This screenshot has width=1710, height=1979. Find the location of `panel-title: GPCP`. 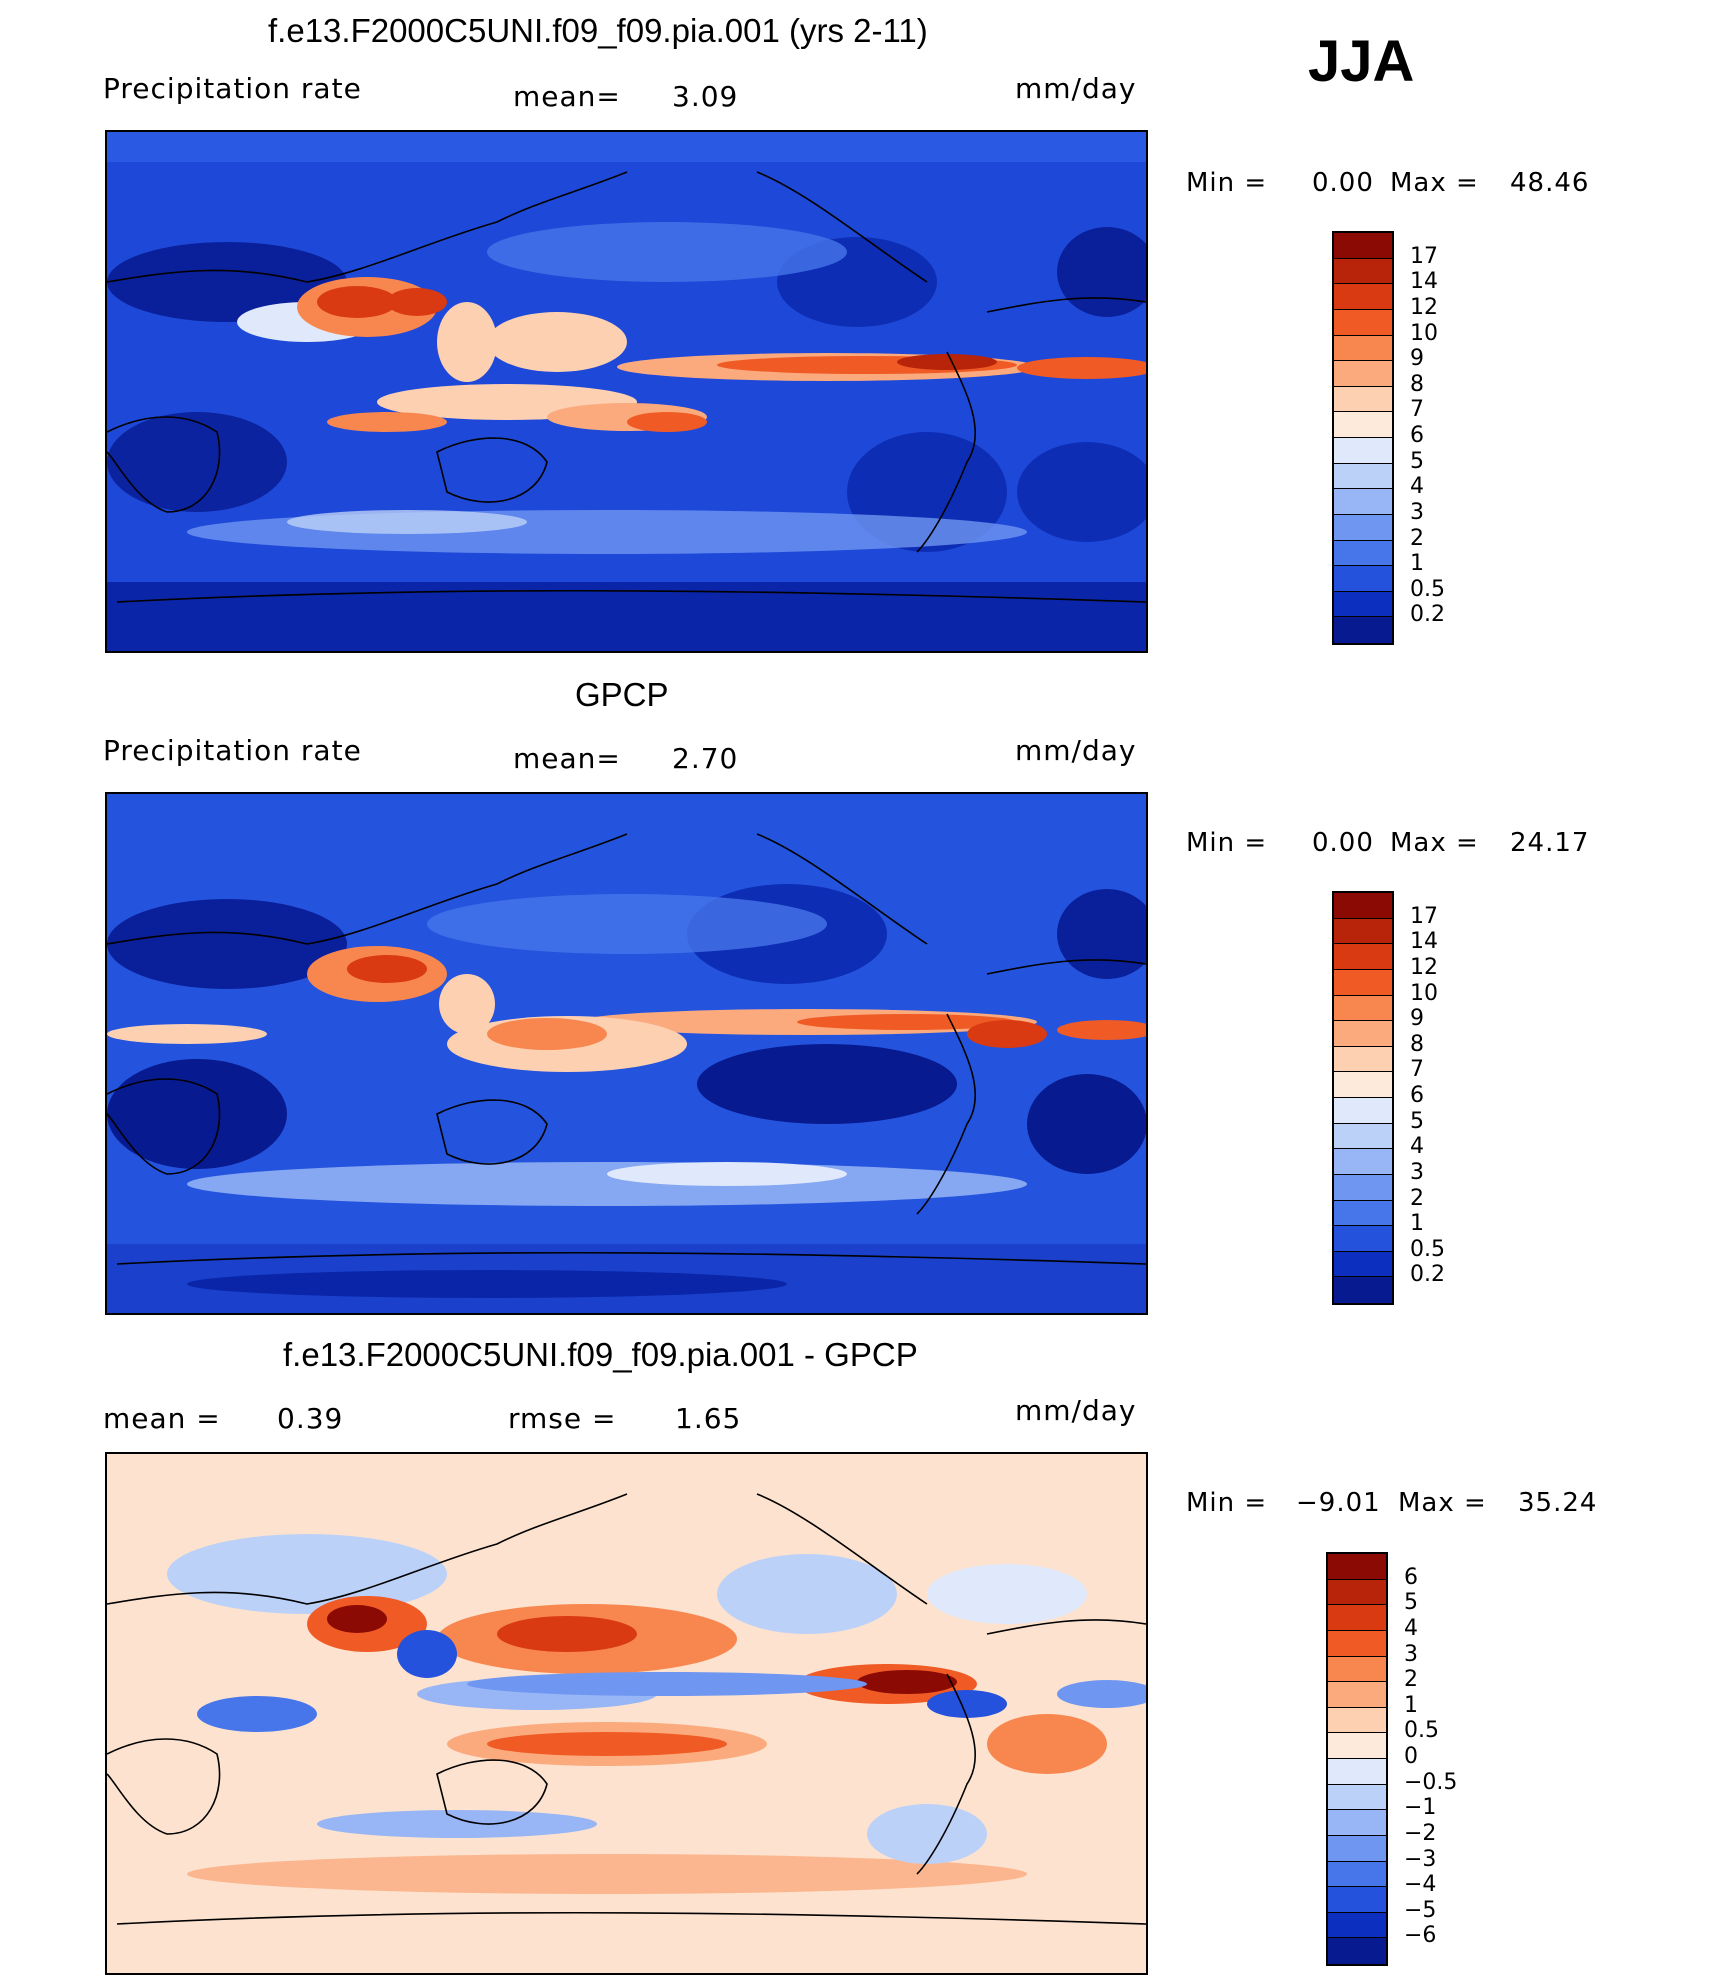

panel-title: GPCP is located at coordinates (622, 694).